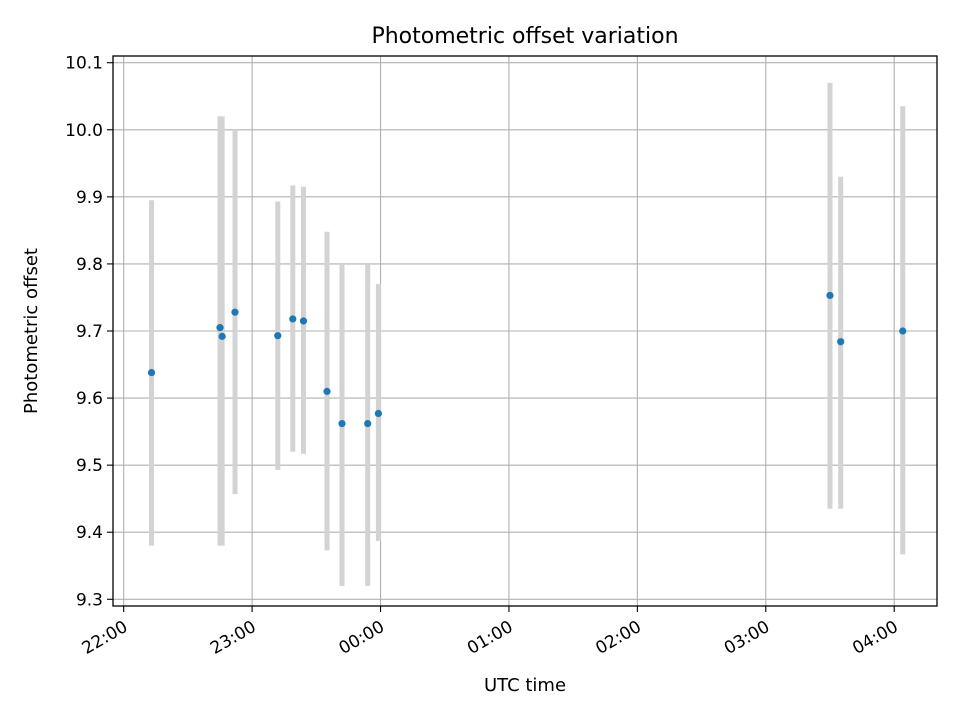  Describe the element at coordinates (89, 600) in the screenshot. I see `y-tick-label: 9.3` at that location.